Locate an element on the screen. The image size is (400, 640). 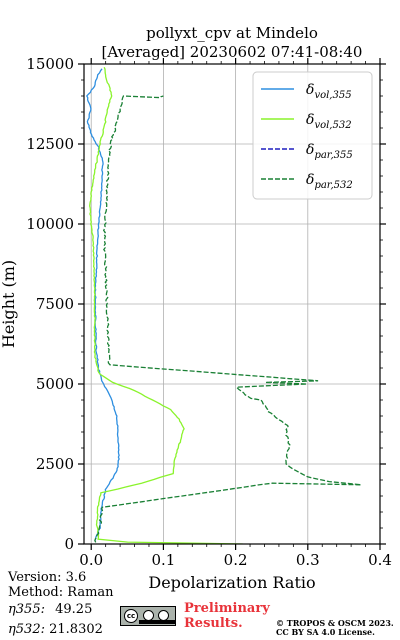
x-tick-label: 0.0 is located at coordinates (91, 560).